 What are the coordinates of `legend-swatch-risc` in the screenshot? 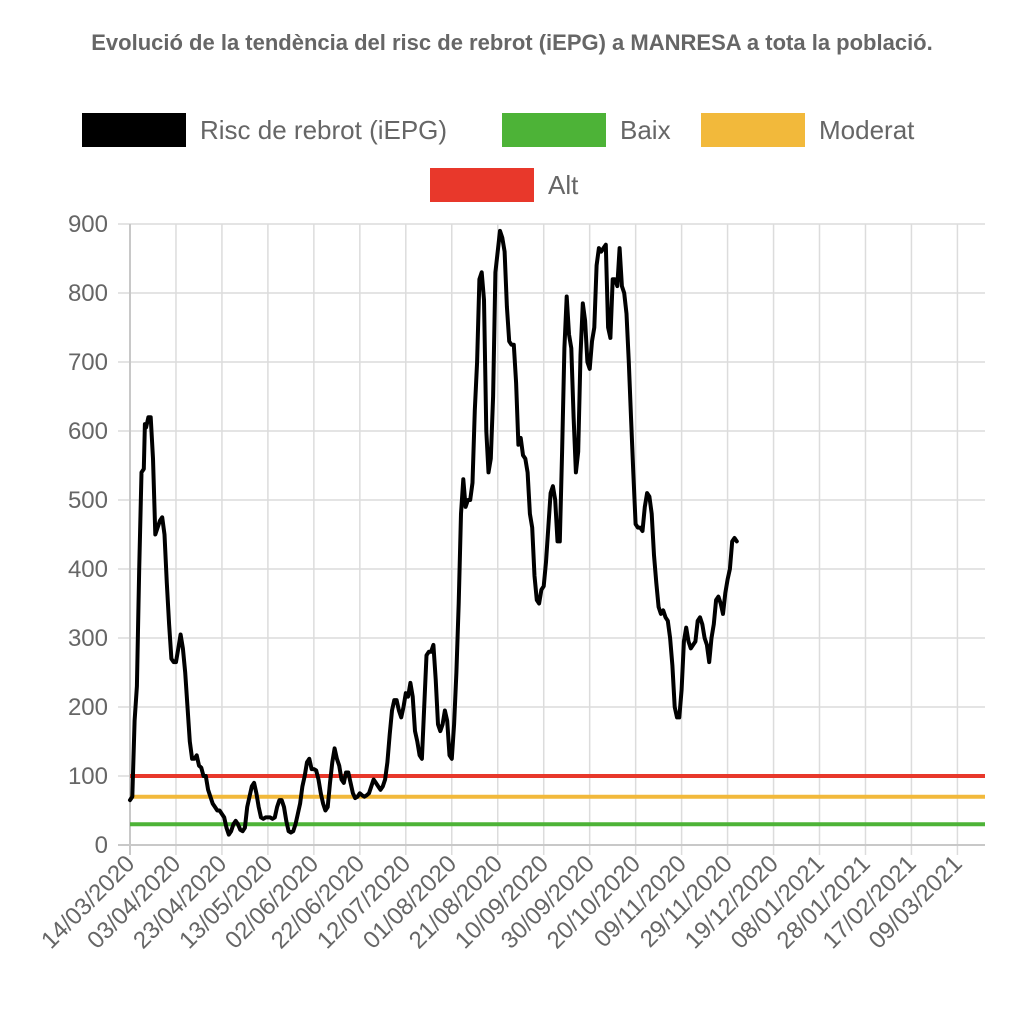 It's located at (134, 130).